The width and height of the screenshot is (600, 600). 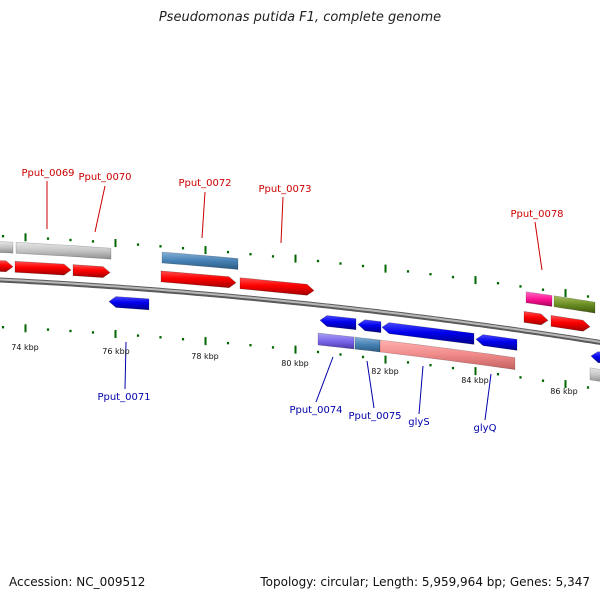 What do you see at coordinates (47, 173) in the screenshot?
I see `gene-label-pput-0069: Pput_0069` at bounding box center [47, 173].